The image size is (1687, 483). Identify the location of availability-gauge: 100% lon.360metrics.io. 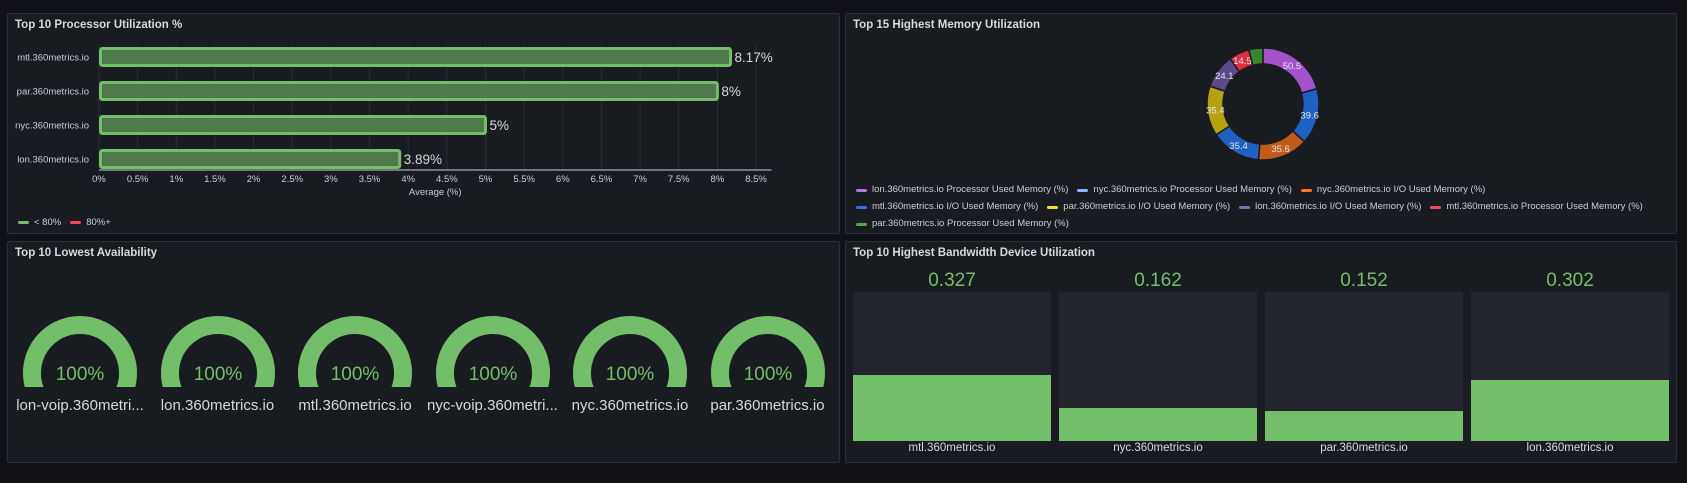
(218, 377).